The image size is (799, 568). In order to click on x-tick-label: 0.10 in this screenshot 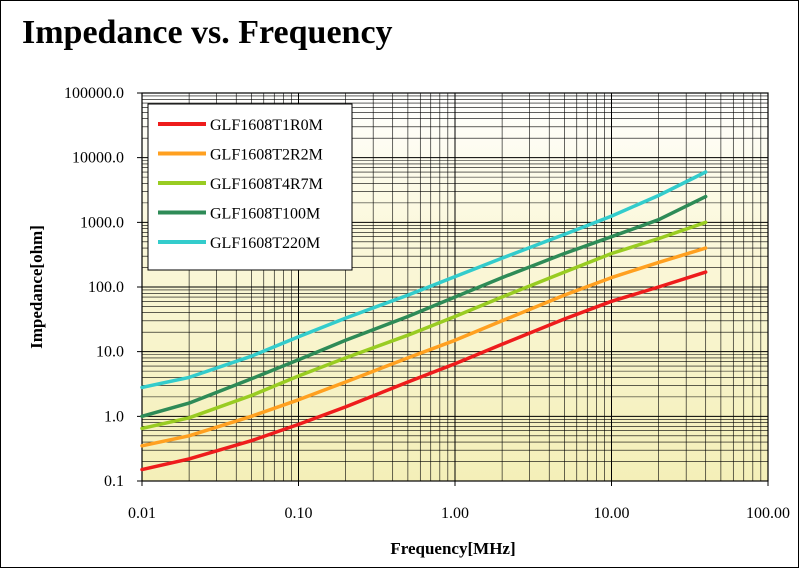, I will do `click(299, 513)`.